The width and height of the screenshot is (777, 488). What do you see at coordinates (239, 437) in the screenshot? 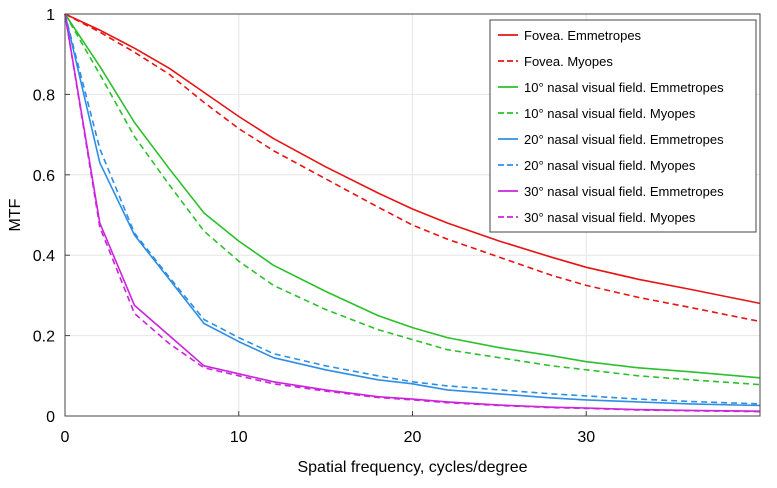
I see `x-tick-label: 10` at bounding box center [239, 437].